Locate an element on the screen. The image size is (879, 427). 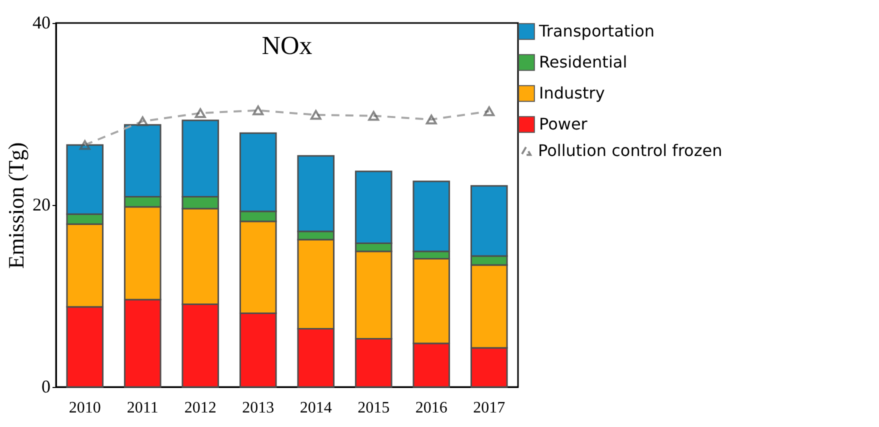
y-tick-label: 20 is located at coordinates (41, 204).